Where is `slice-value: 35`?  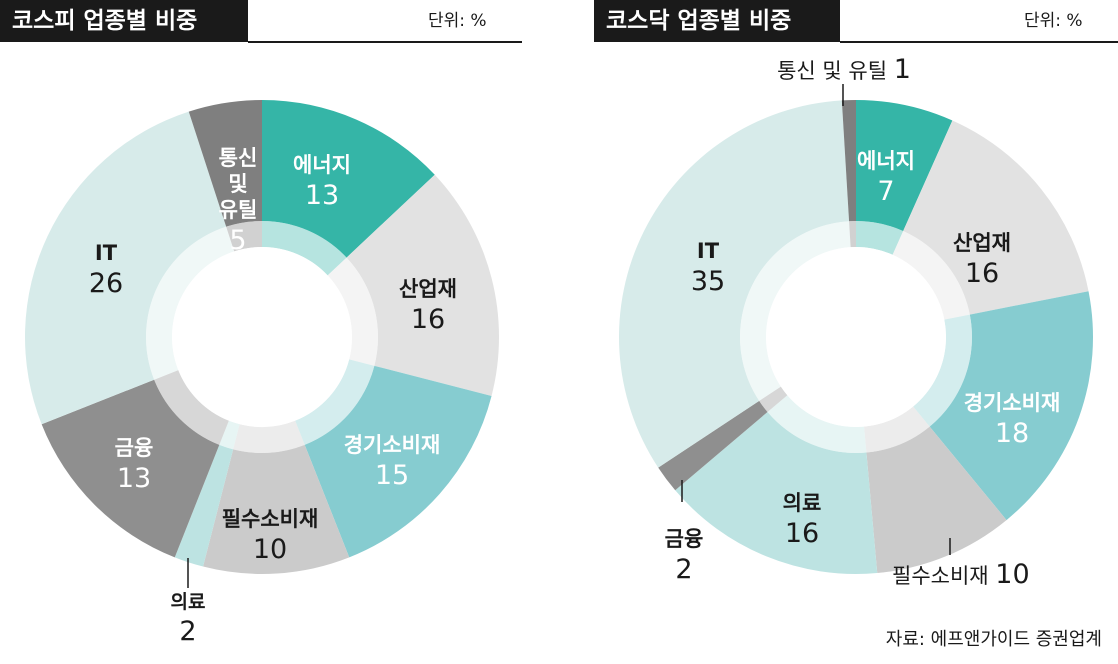
slice-value: 35 is located at coordinates (708, 281).